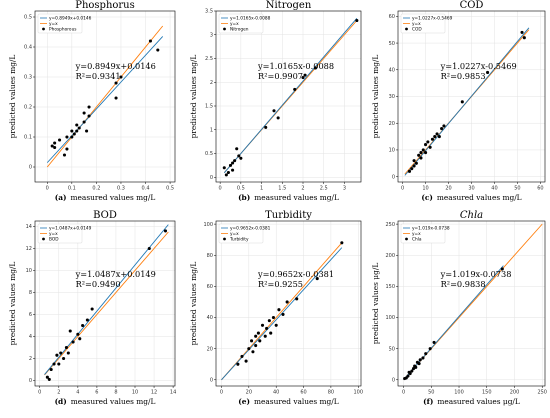  Describe the element at coordinates (431, 393) in the screenshot. I see `x-tick-label: 50` at that location.